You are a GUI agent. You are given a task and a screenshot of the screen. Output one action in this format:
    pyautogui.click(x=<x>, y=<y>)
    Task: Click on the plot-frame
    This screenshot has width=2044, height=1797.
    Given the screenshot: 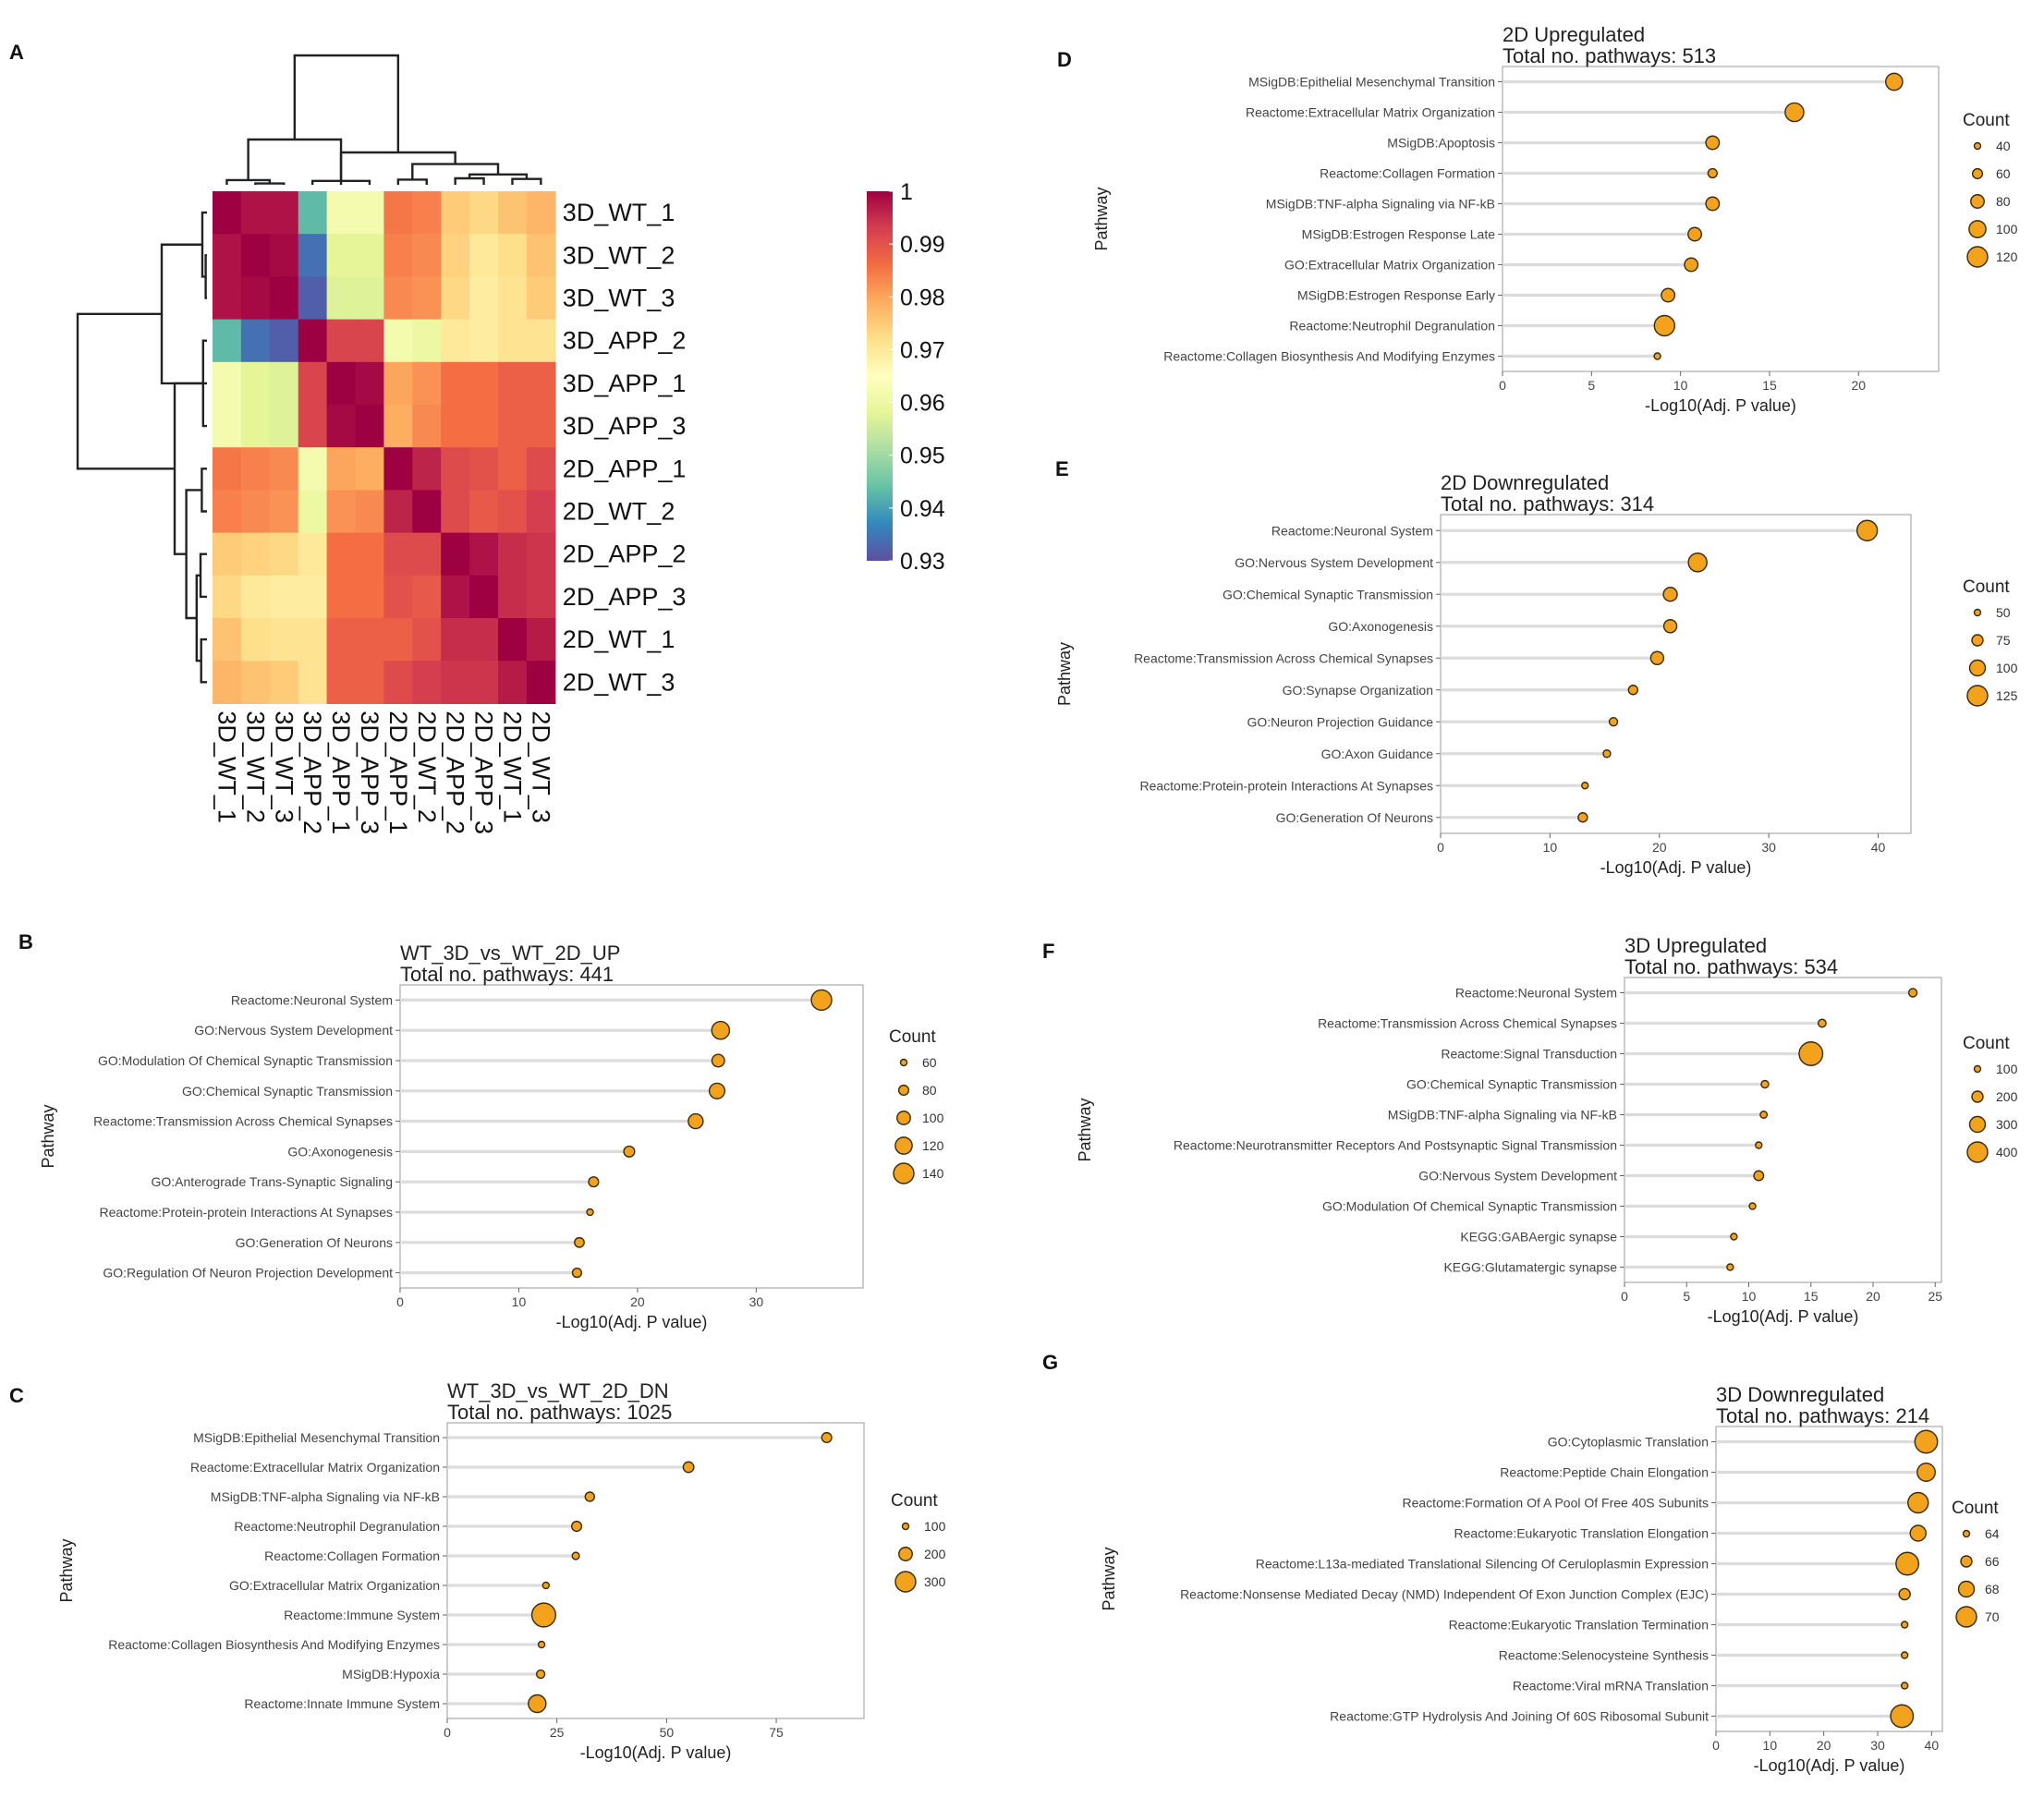 What is the action you would take?
    pyautogui.click(x=1783, y=1130)
    